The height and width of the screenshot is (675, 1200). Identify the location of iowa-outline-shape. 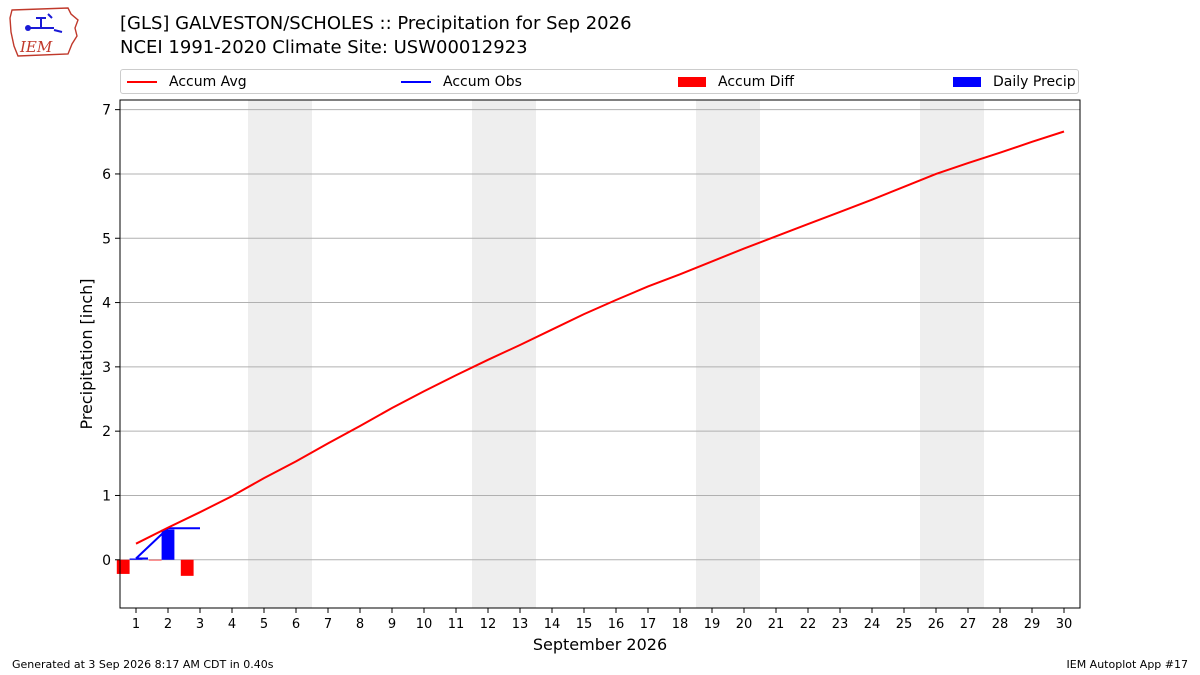
(44, 32).